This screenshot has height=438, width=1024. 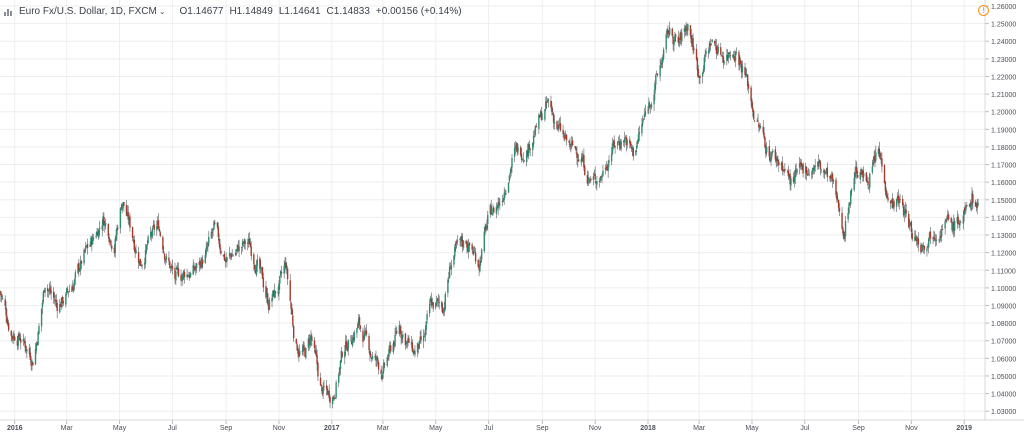 I want to click on time-tick-label: Nov, so click(x=595, y=428).